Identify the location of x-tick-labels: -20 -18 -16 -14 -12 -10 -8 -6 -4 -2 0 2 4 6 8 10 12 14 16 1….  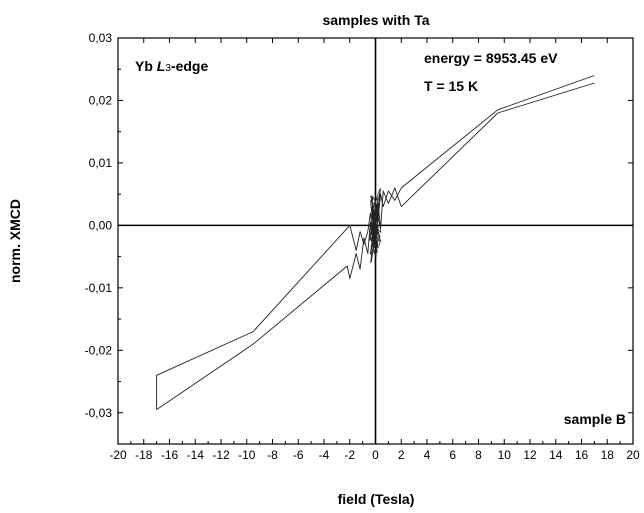
(374, 455).